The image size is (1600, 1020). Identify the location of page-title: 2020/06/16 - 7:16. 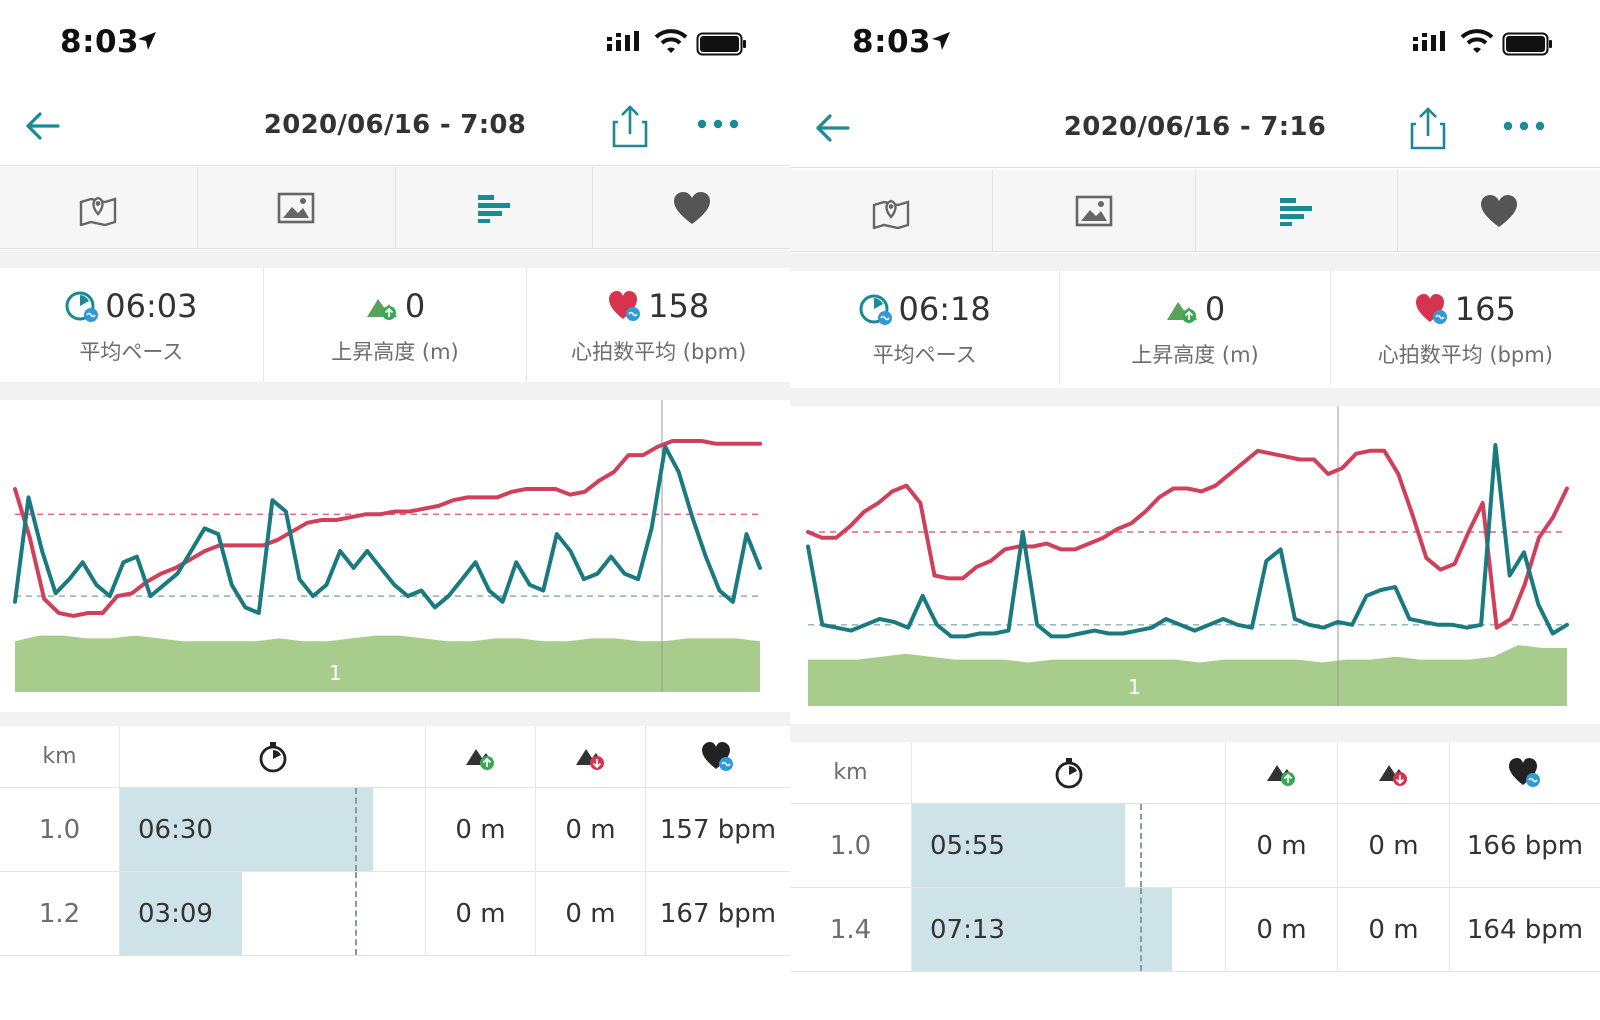
(1195, 127).